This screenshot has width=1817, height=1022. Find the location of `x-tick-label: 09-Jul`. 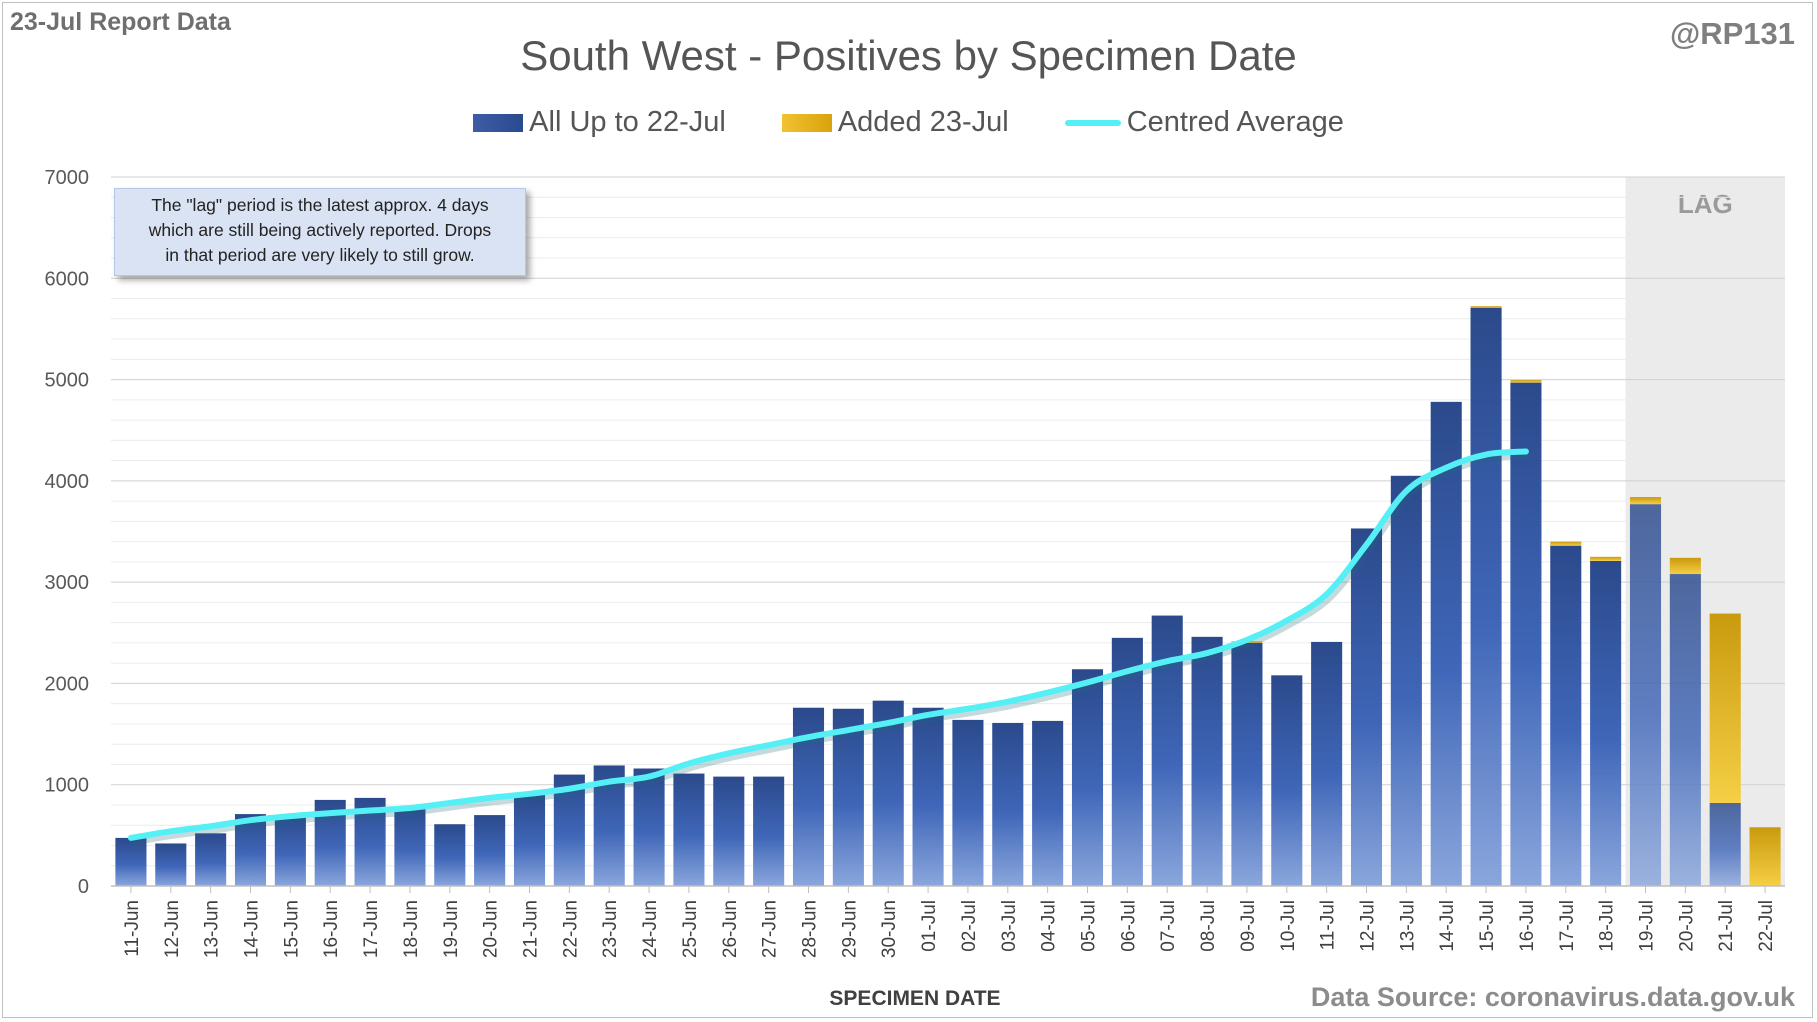

x-tick-label: 09-Jul is located at coordinates (1248, 926).